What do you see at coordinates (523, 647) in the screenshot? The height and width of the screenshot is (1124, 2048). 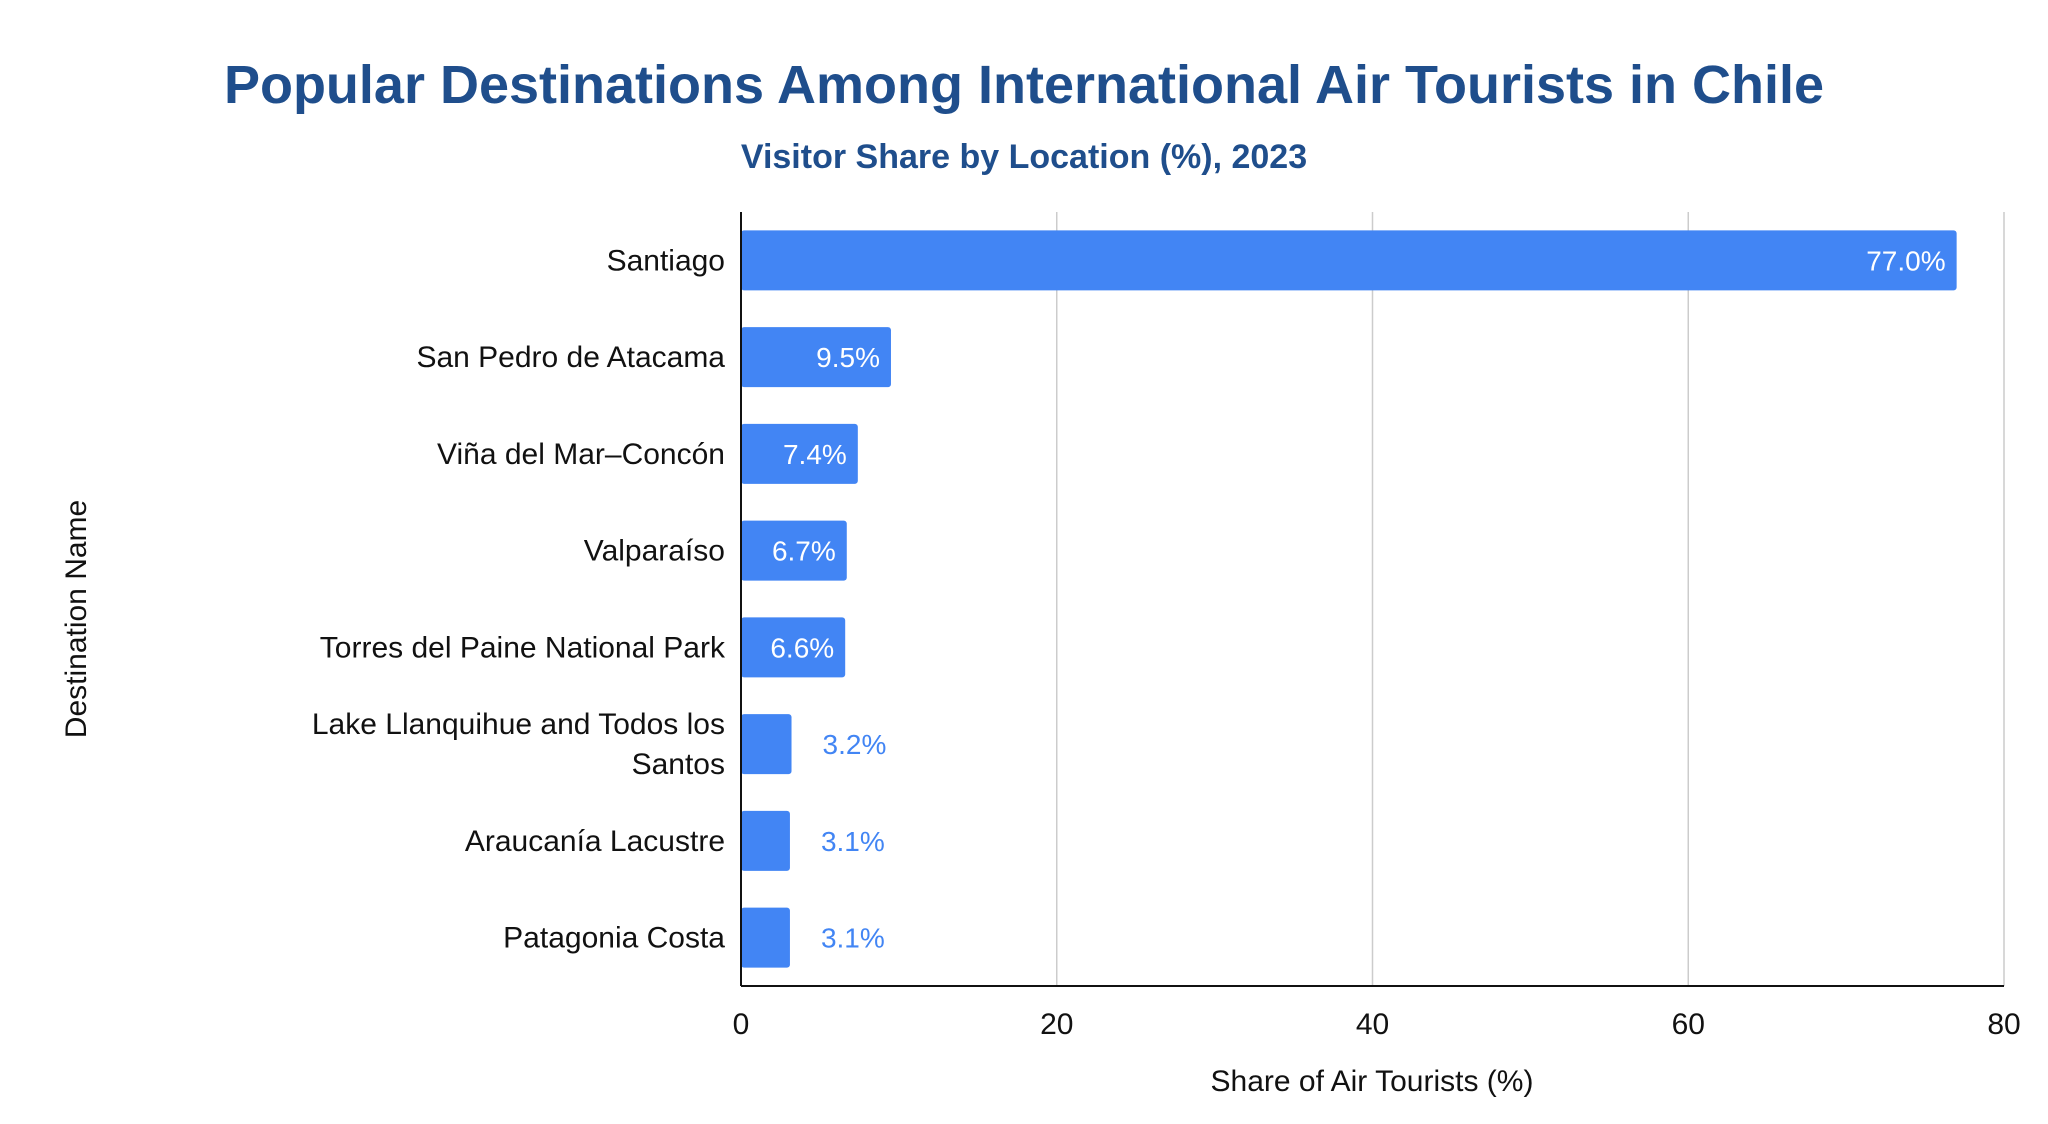 I see `category-label: Torres del Paine National Park` at bounding box center [523, 647].